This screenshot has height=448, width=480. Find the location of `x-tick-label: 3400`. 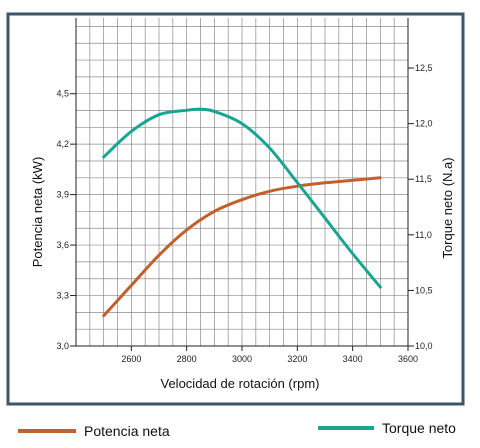

x-tick-label: 3400 is located at coordinates (353, 359).